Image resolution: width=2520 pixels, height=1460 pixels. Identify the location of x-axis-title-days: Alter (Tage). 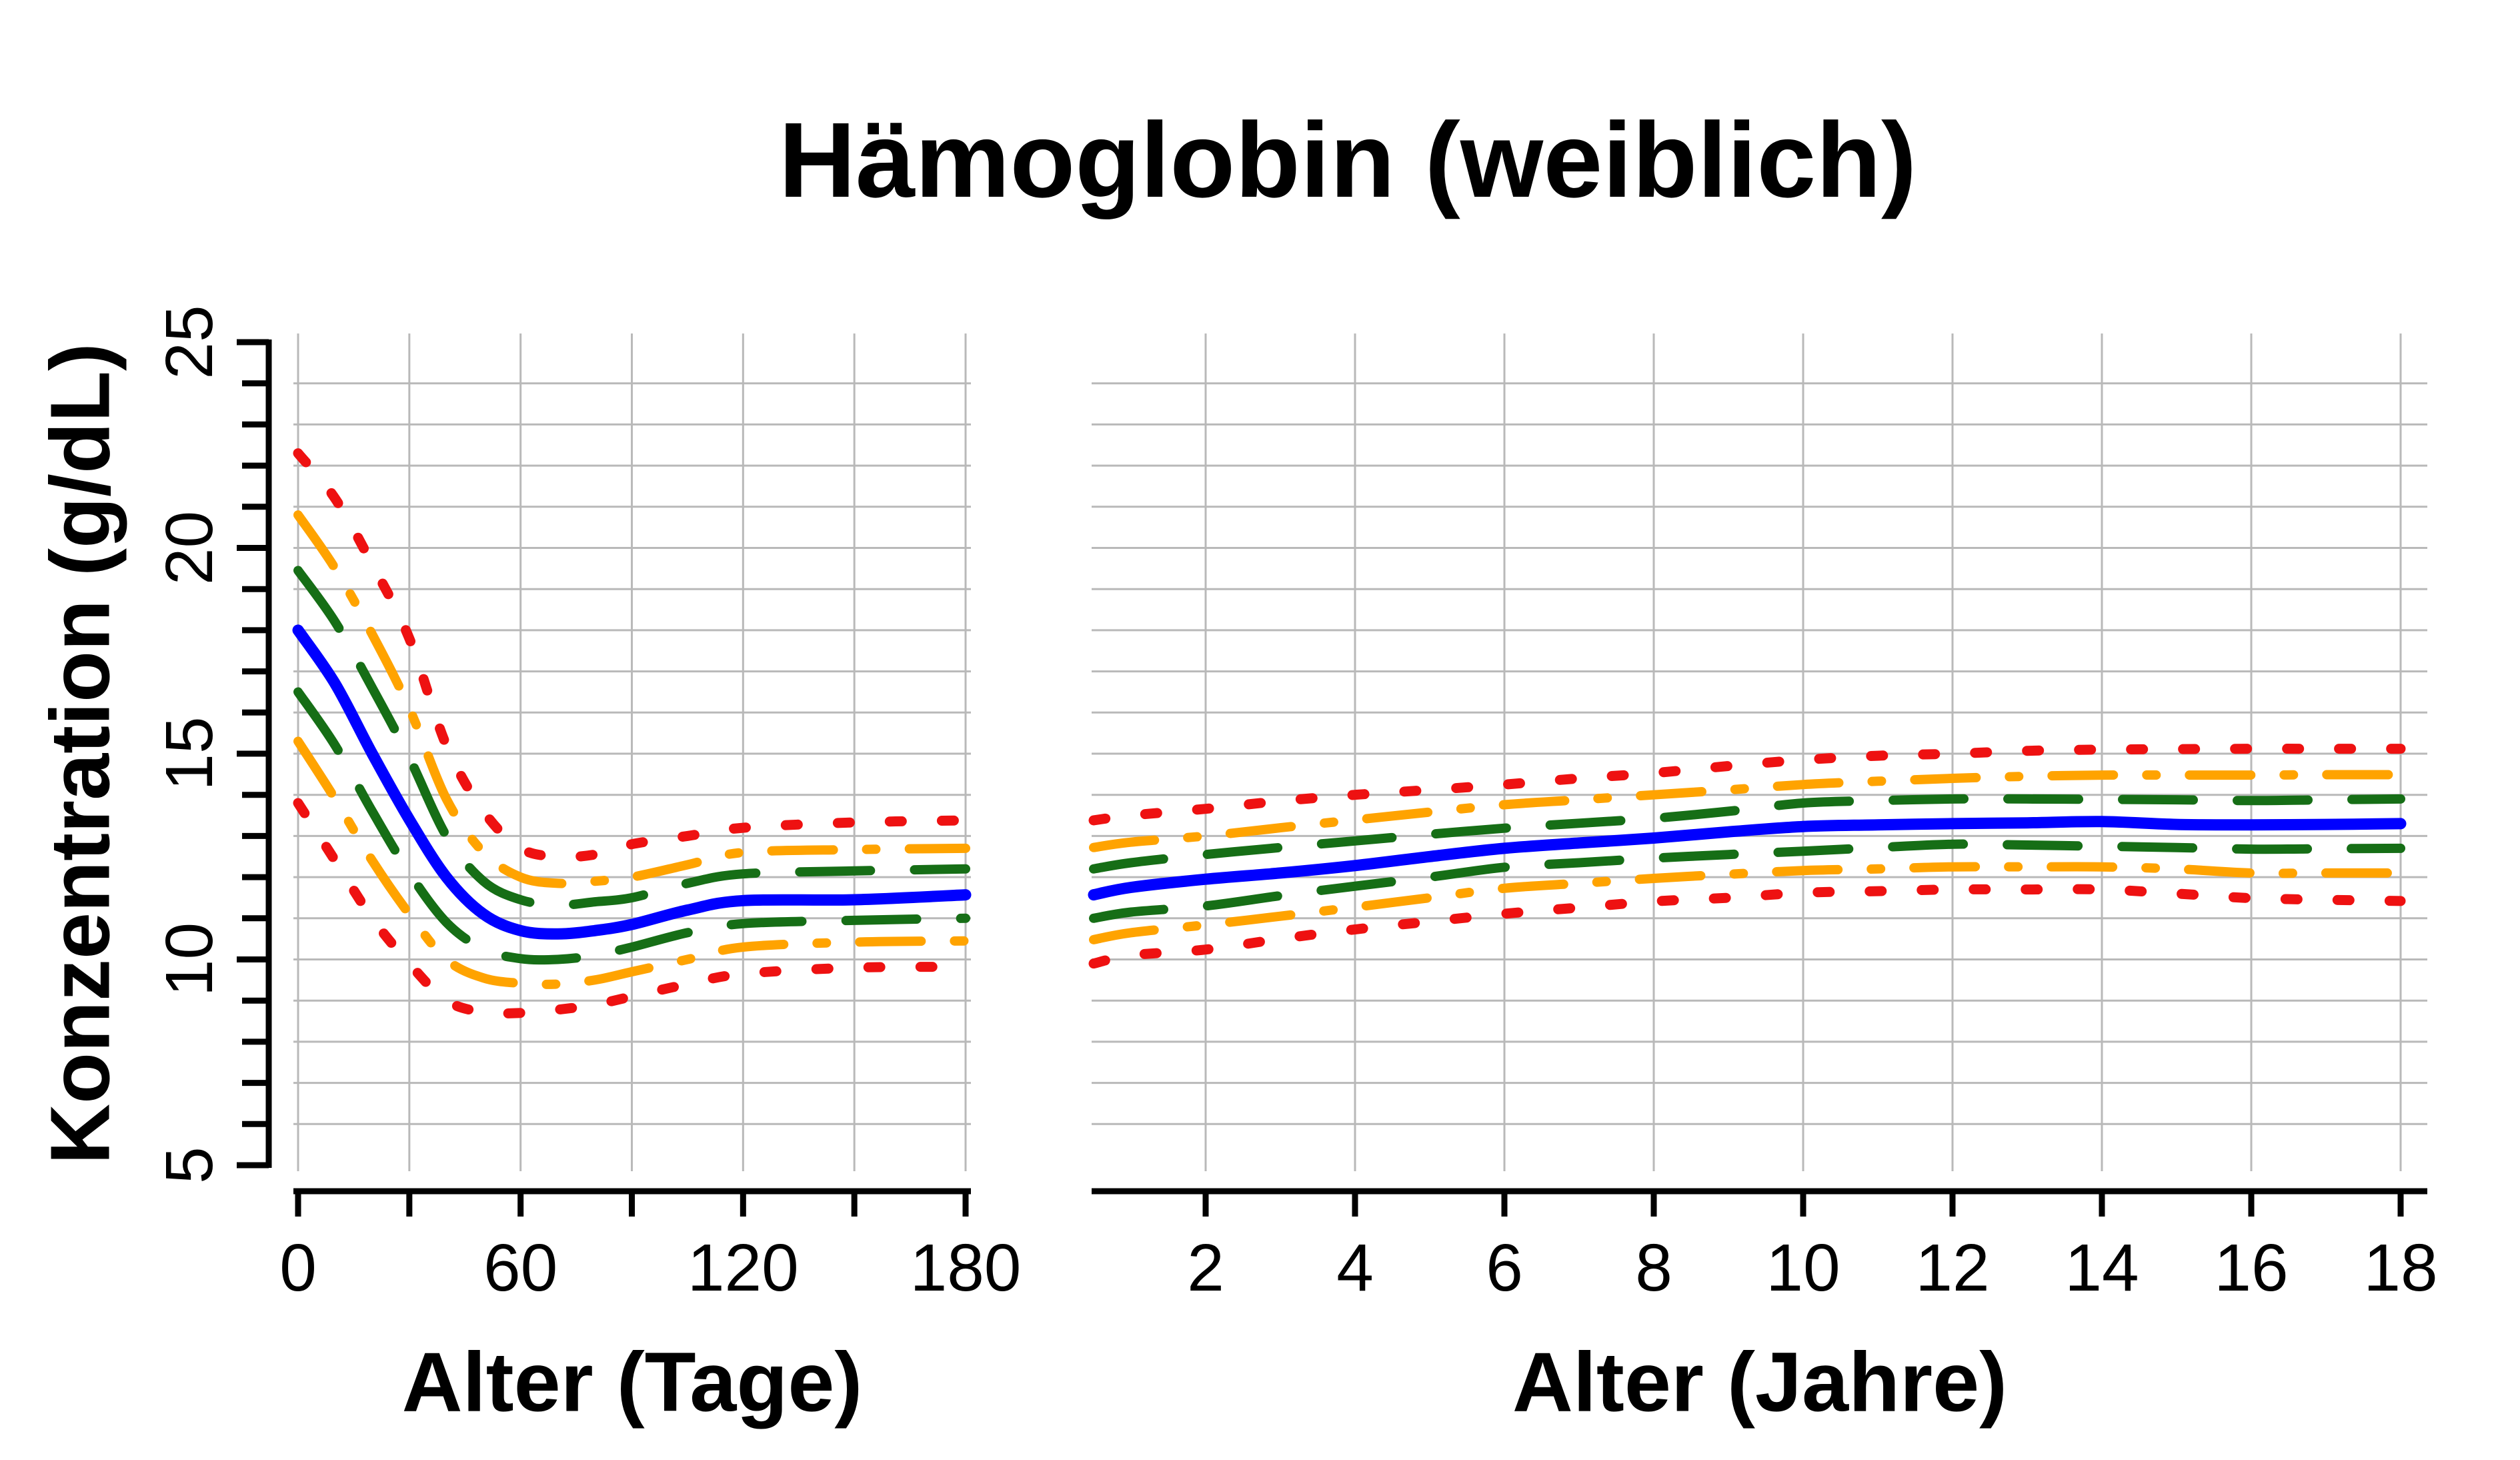
(632, 1382).